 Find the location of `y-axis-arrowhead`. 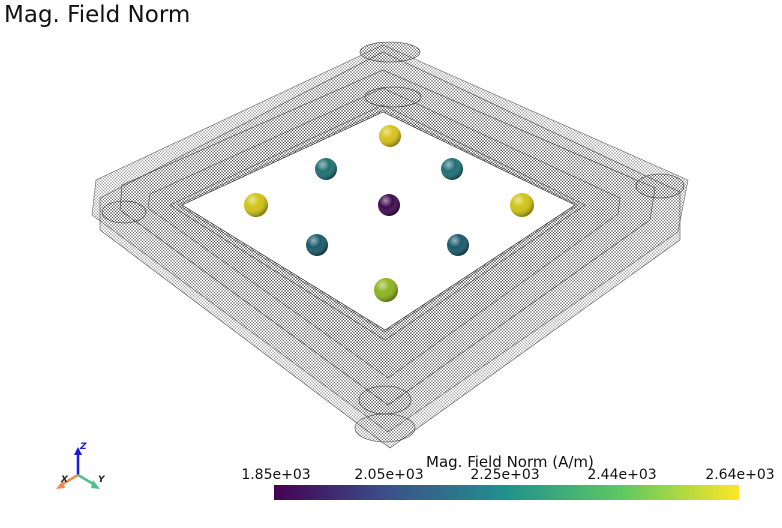

y-axis-arrowhead is located at coordinates (95, 484).